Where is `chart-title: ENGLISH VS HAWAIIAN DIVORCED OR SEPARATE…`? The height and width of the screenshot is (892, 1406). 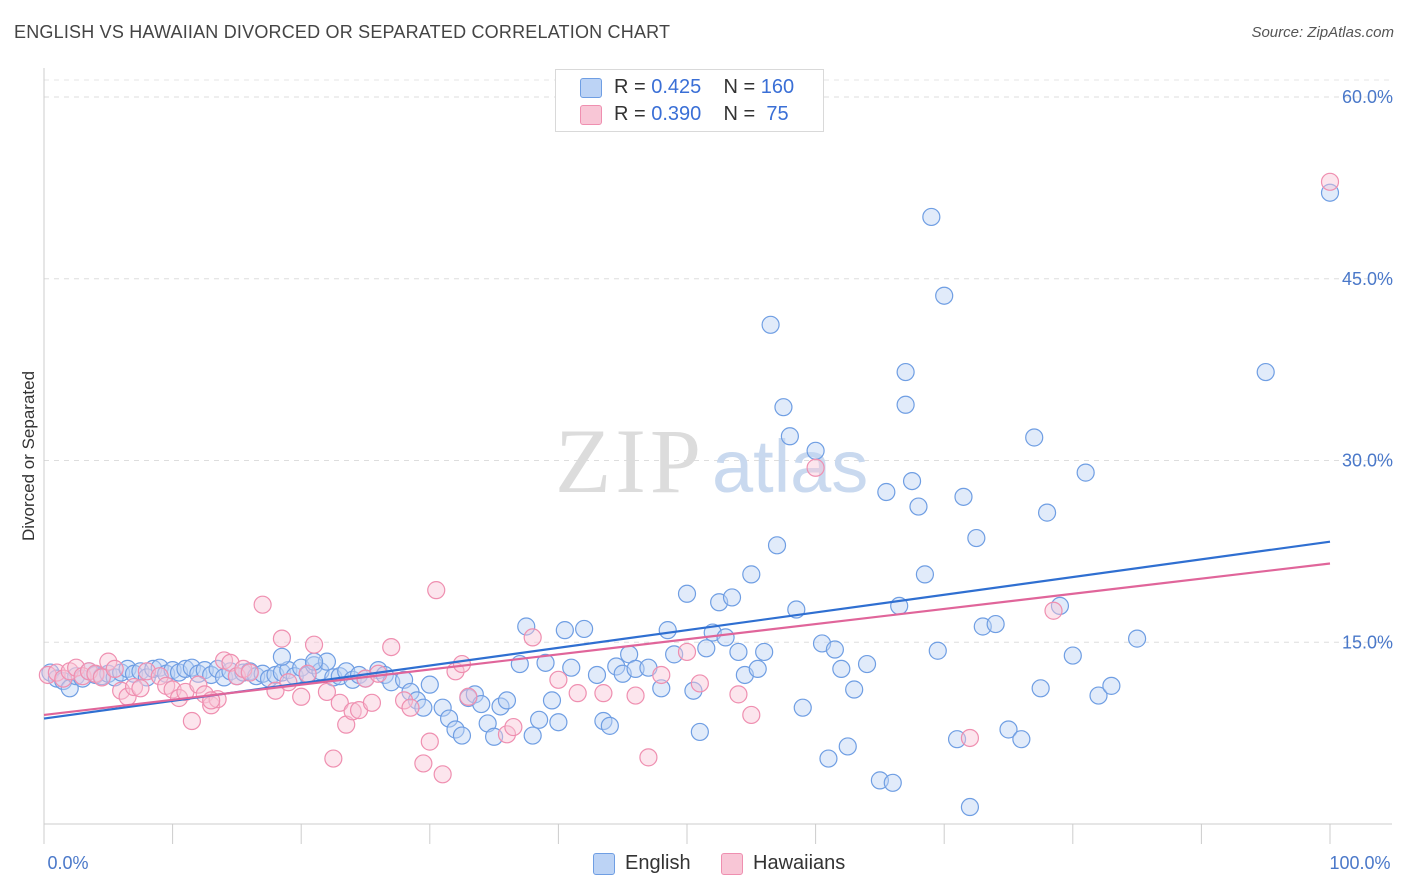 chart-title: ENGLISH VS HAWAIIAN DIVORCED OR SEPARATE… is located at coordinates (342, 32).